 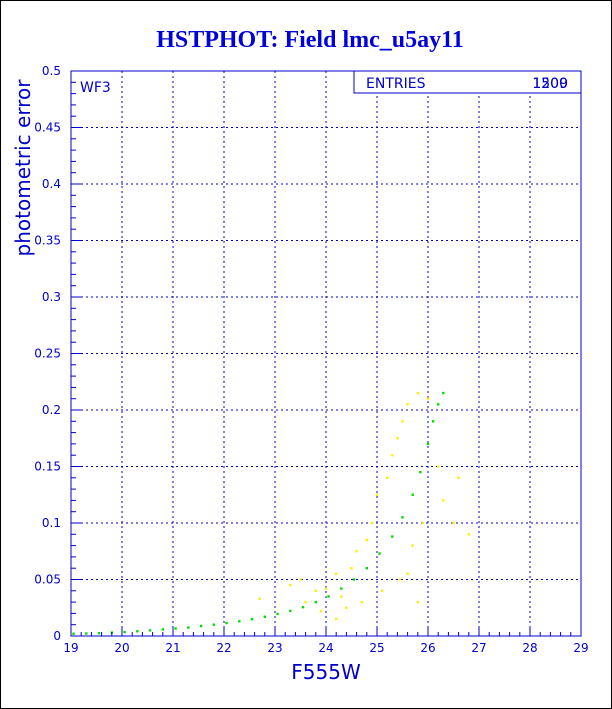 What do you see at coordinates (478, 648) in the screenshot?
I see `x-tick-label: 27` at bounding box center [478, 648].